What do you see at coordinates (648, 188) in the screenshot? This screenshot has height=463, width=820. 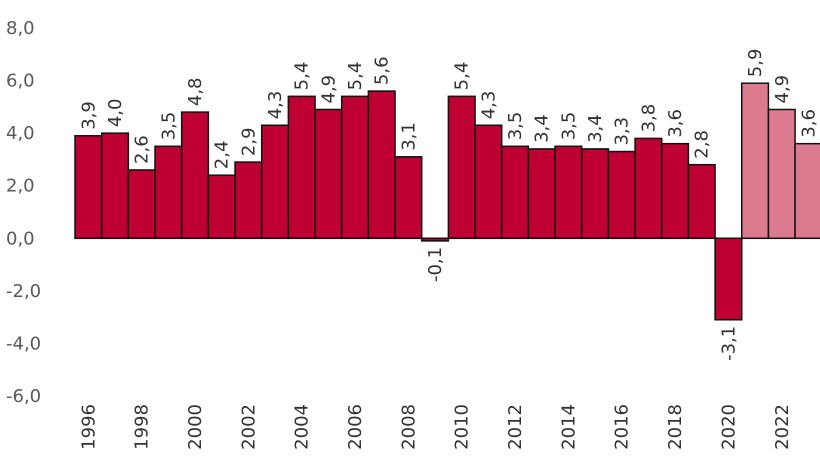 I see `bar-2017` at bounding box center [648, 188].